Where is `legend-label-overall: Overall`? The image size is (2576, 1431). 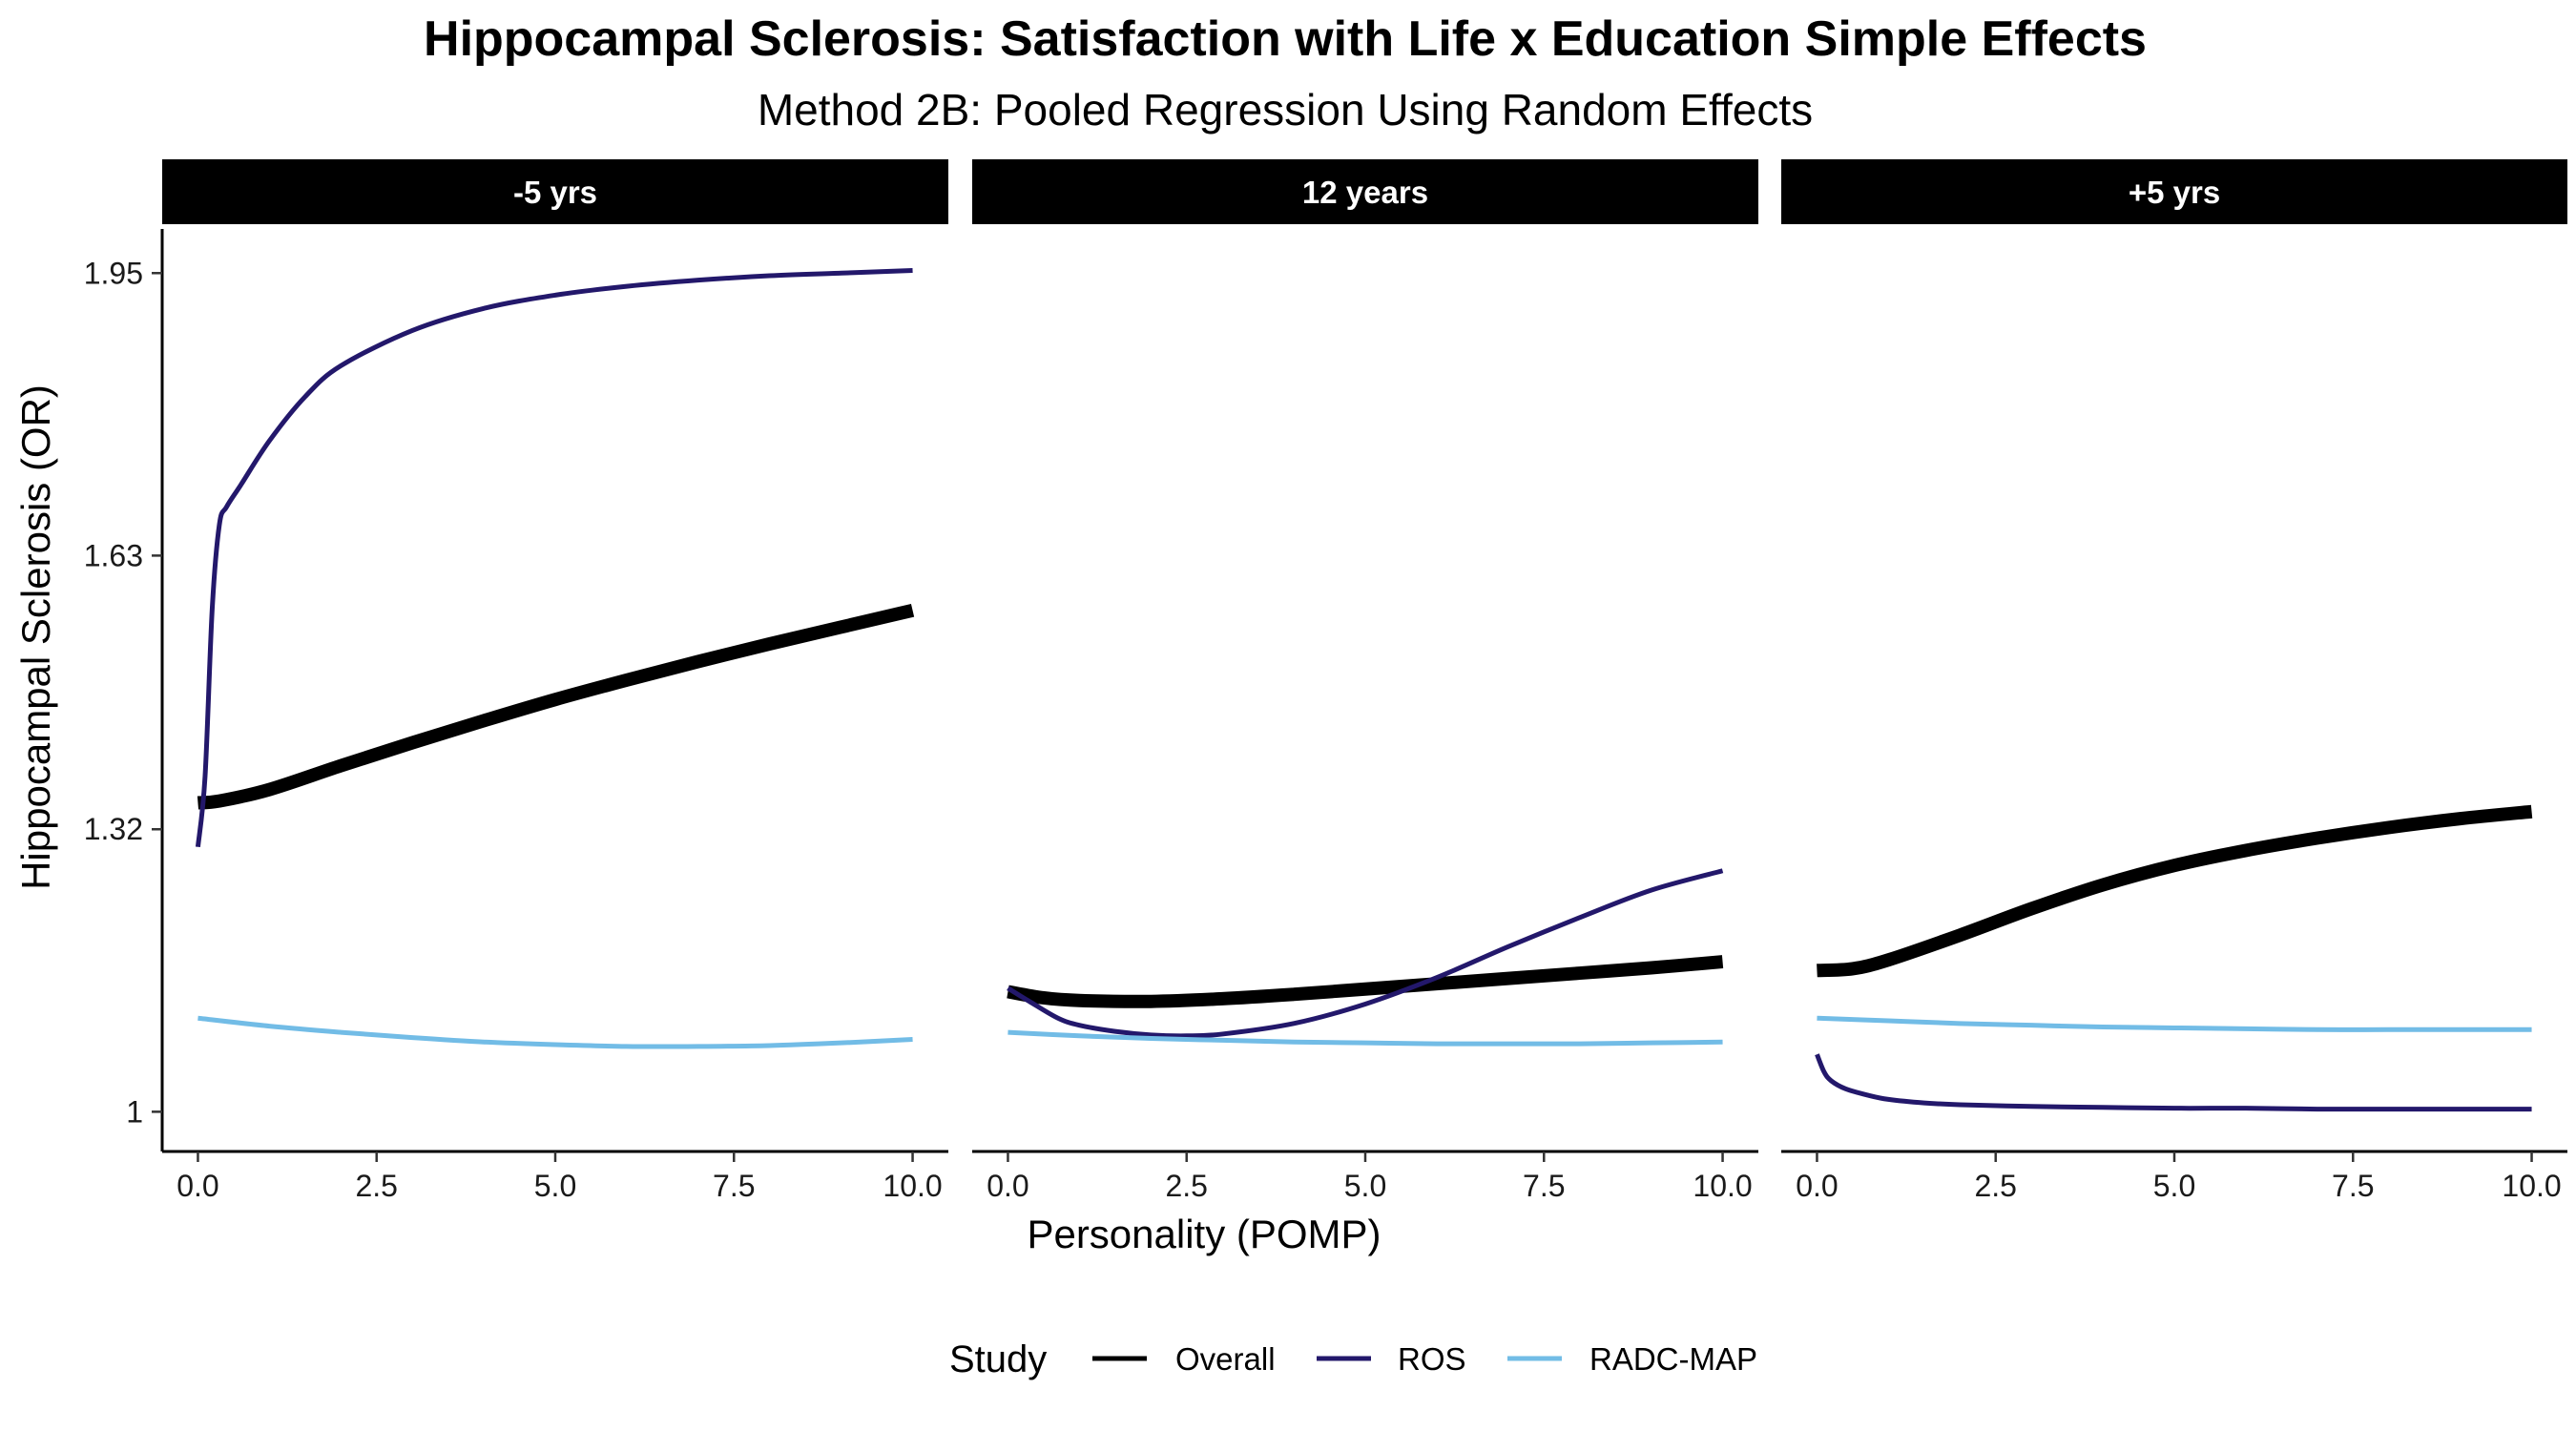 legend-label-overall: Overall is located at coordinates (1225, 1359).